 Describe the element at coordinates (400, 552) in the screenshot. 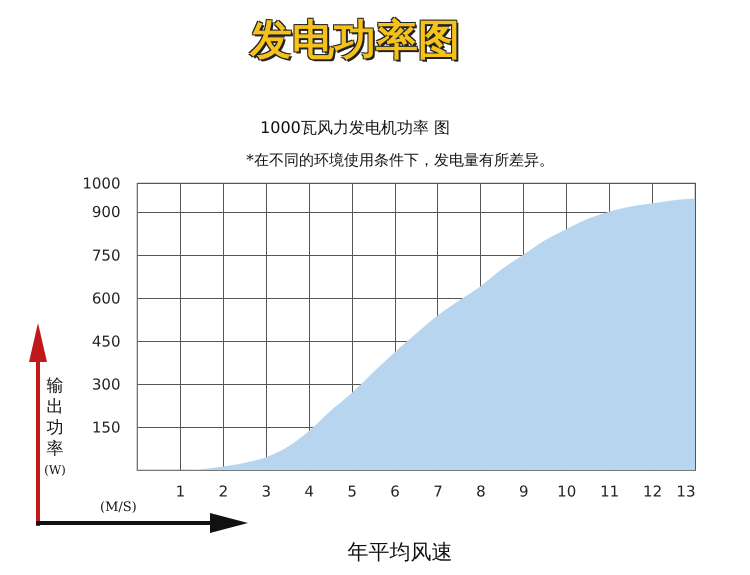

I see `x-axis-title: 年平均风速` at that location.